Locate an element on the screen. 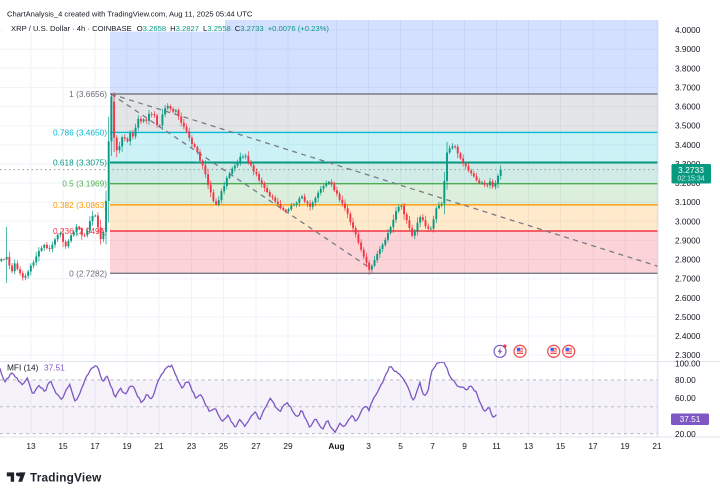 The image size is (720, 495). svg-text: 2.9000 is located at coordinates (688, 240).